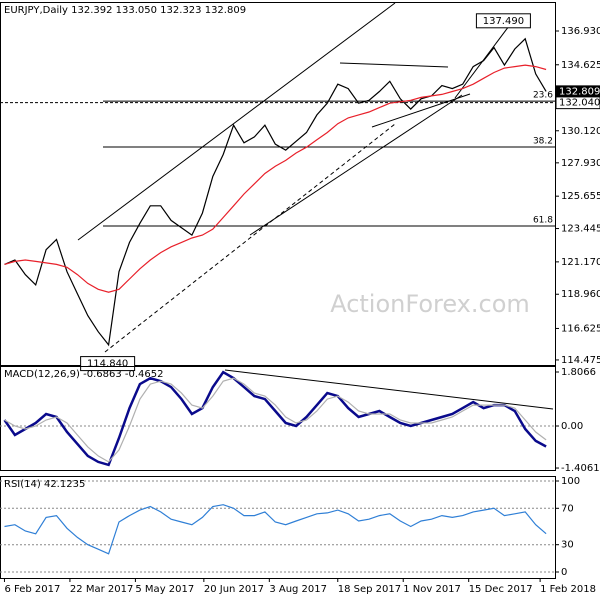 This screenshot has width=600, height=600. Describe the element at coordinates (369, 589) in the screenshot. I see `x-tick-label: 18 Sep 2017` at that location.